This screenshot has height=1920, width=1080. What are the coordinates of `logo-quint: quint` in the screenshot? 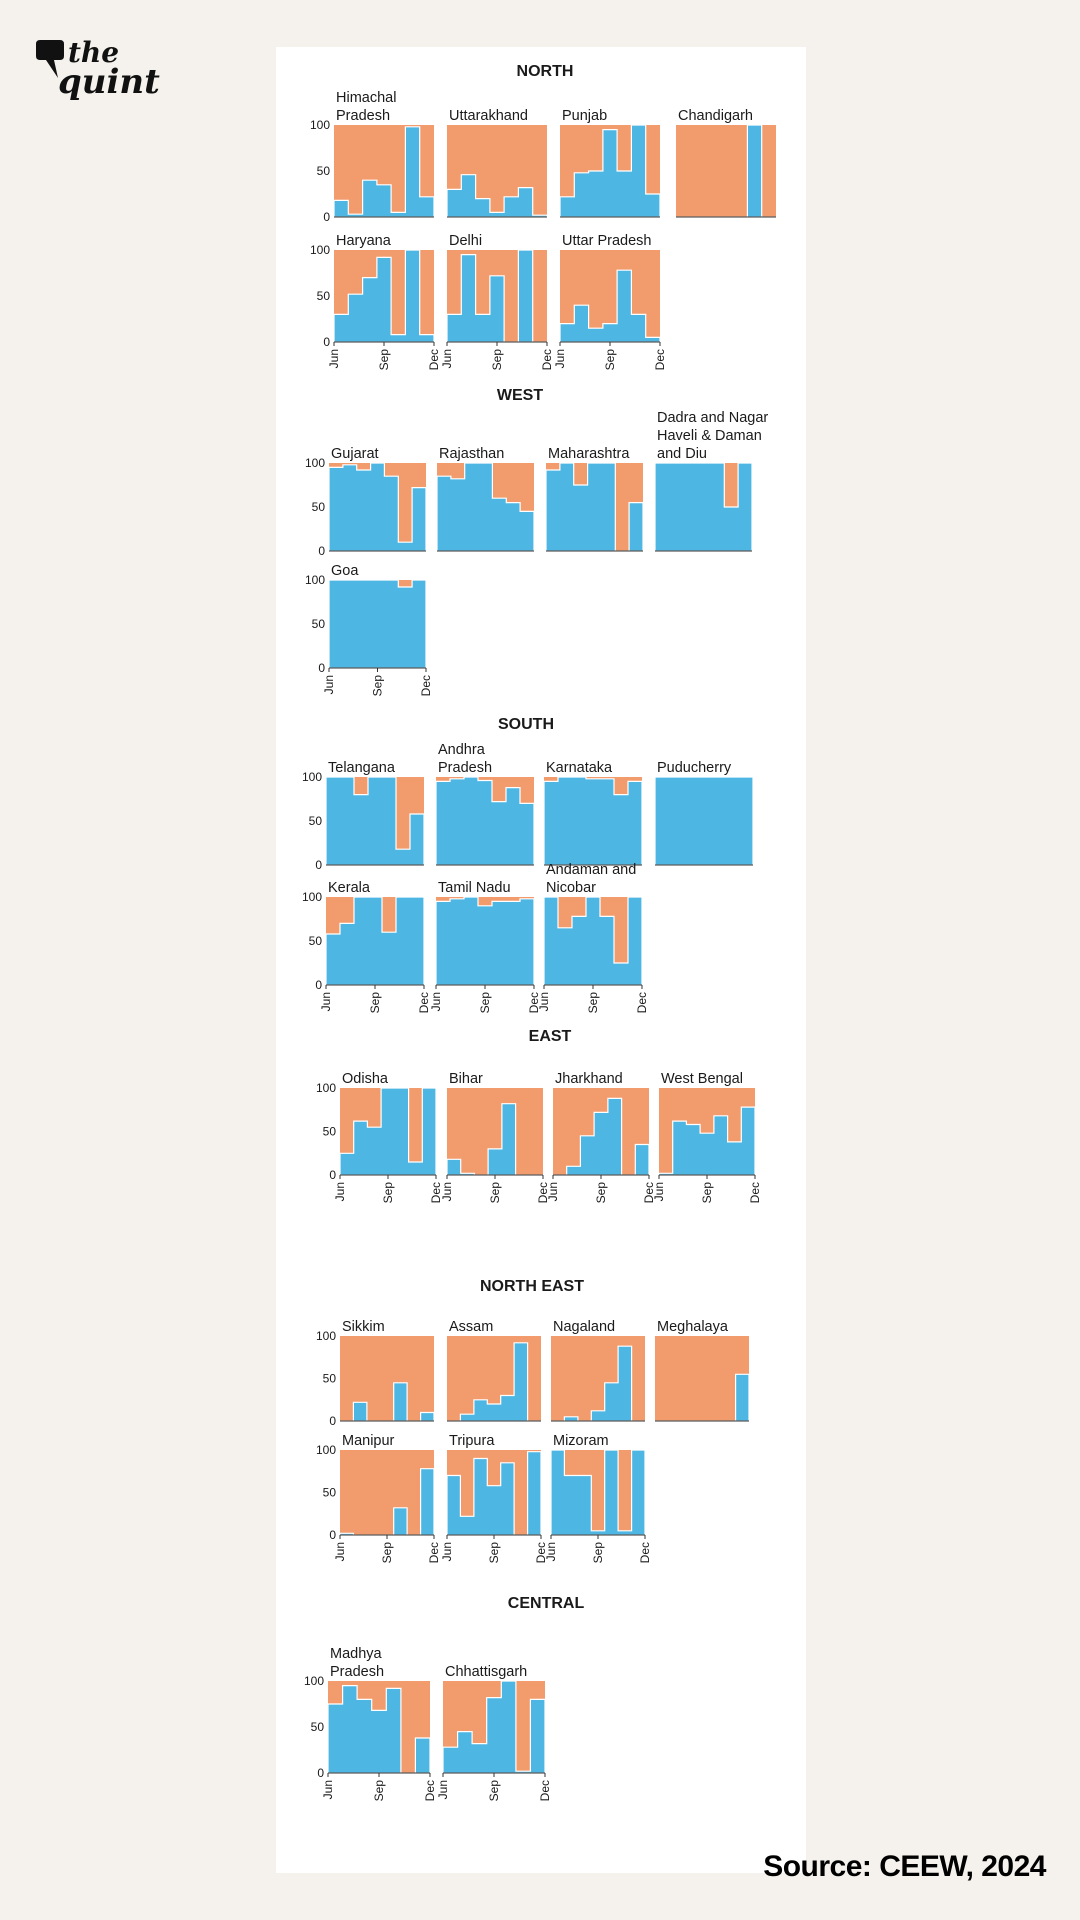 It's located at (109, 82).